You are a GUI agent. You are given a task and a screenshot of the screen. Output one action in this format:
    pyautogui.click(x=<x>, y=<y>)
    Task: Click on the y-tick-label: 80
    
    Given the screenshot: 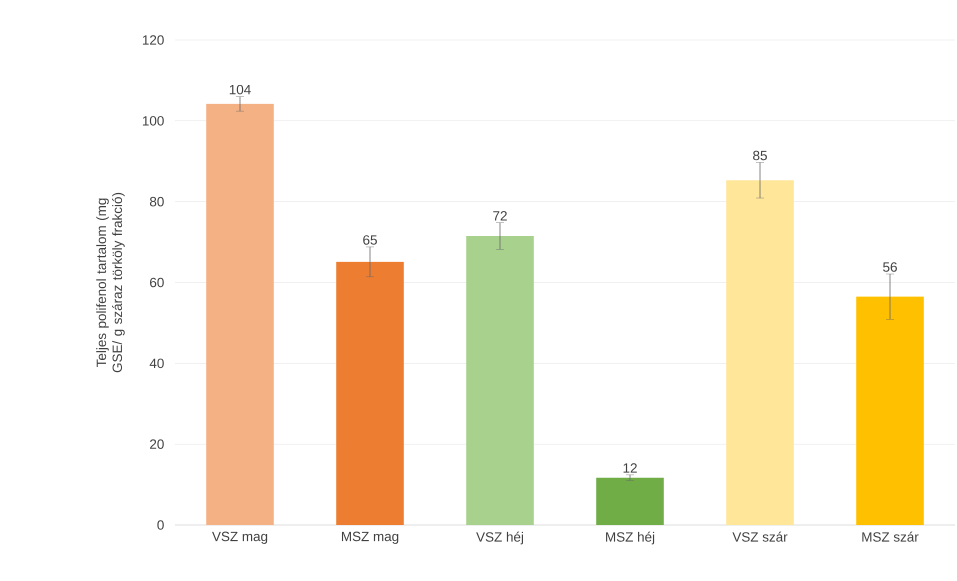 What is the action you would take?
    pyautogui.click(x=157, y=201)
    